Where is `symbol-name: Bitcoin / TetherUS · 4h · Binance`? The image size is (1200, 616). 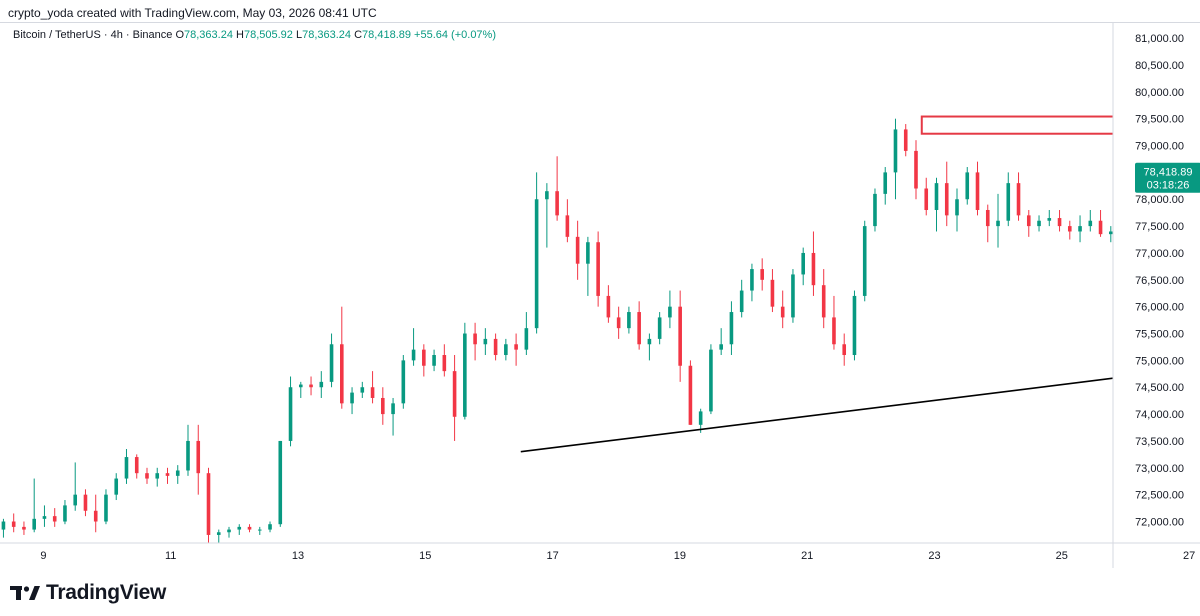
symbol-name: Bitcoin / TetherUS · 4h · Binance is located at coordinates (93, 35).